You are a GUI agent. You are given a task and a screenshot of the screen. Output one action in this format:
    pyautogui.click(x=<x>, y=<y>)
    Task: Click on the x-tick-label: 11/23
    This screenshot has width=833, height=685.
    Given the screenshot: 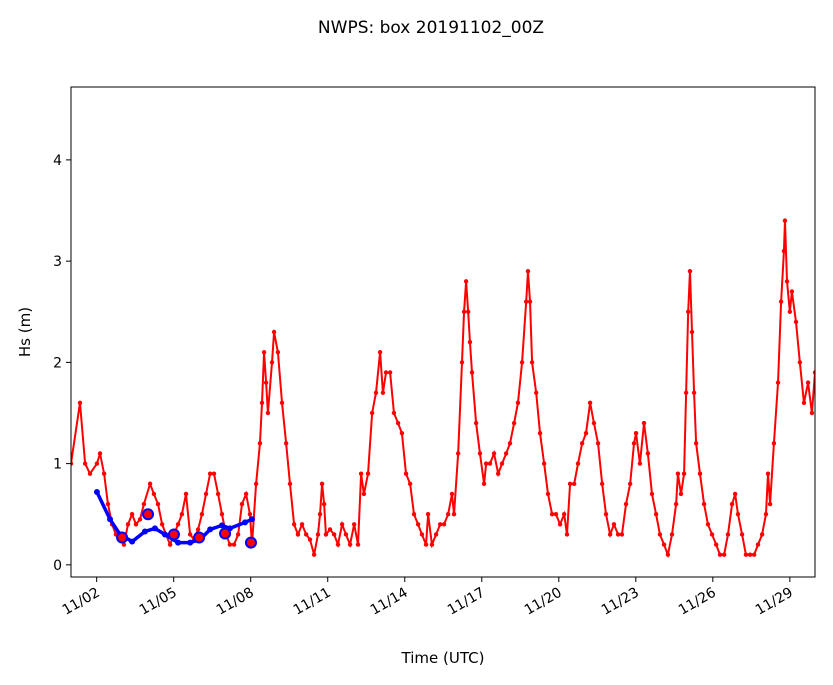 What is the action you would take?
    pyautogui.click(x=620, y=602)
    